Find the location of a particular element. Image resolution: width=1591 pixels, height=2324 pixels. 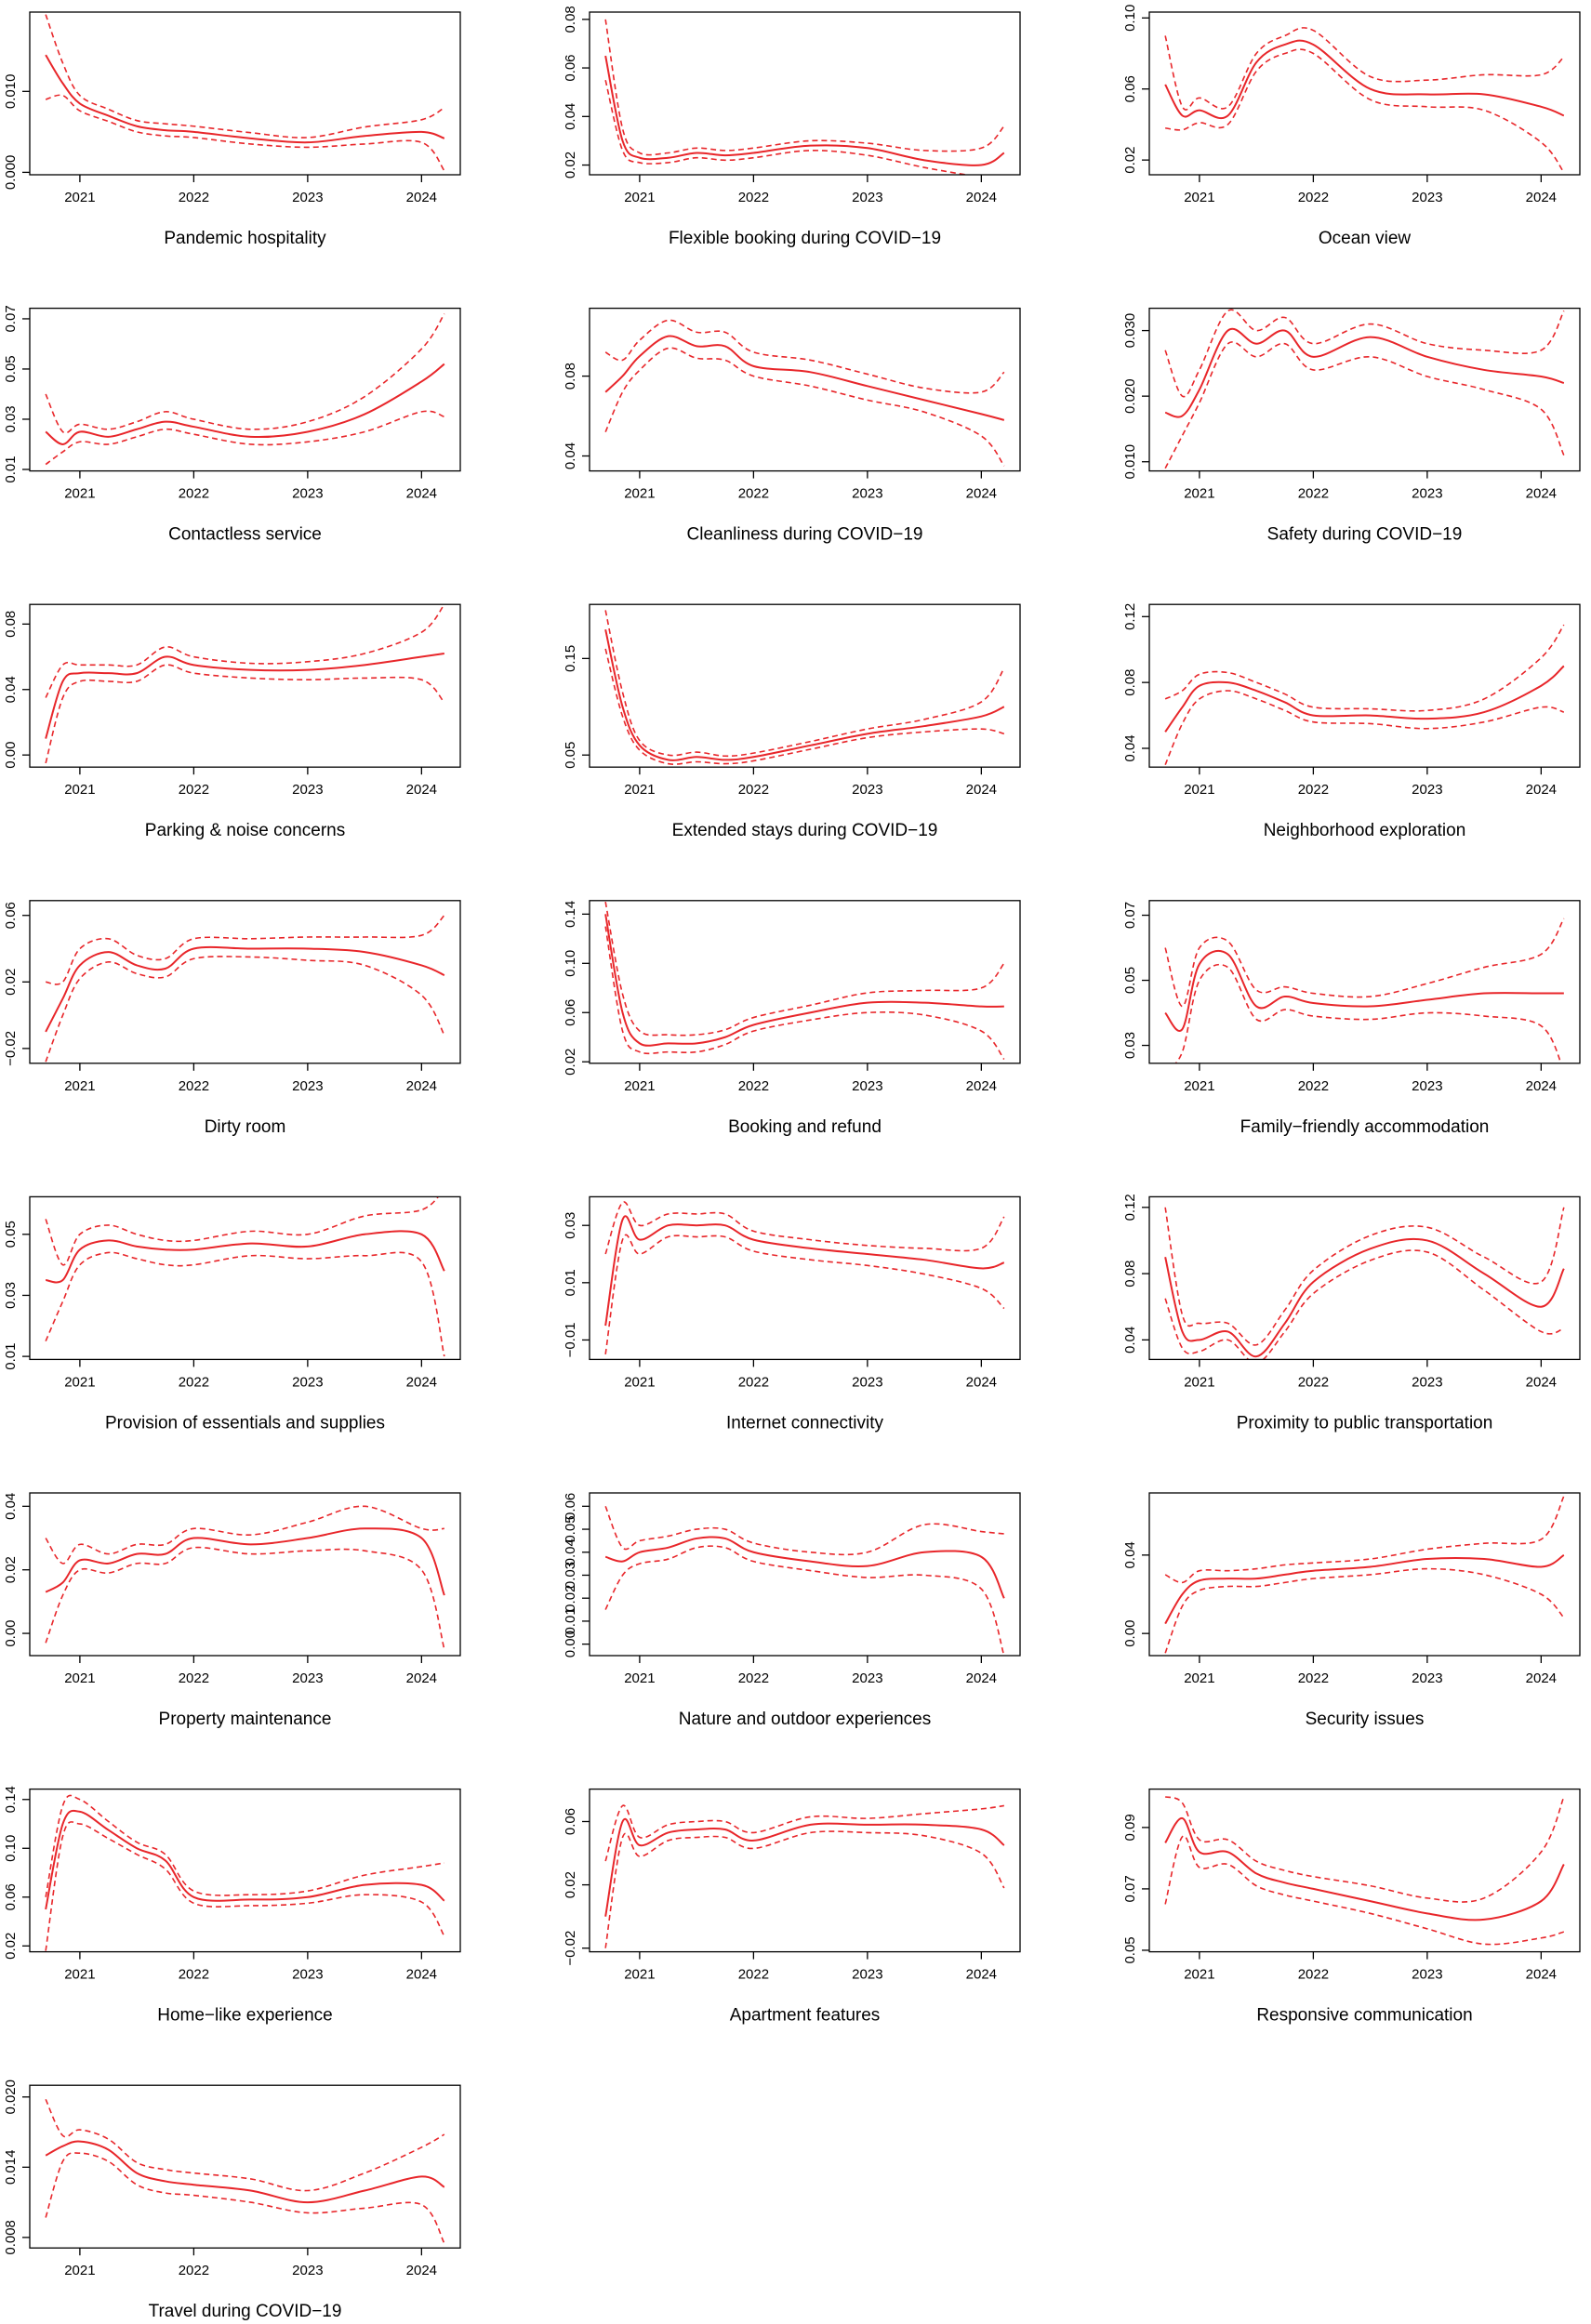

y-tick-label: 0.10 is located at coordinates (570, 963).